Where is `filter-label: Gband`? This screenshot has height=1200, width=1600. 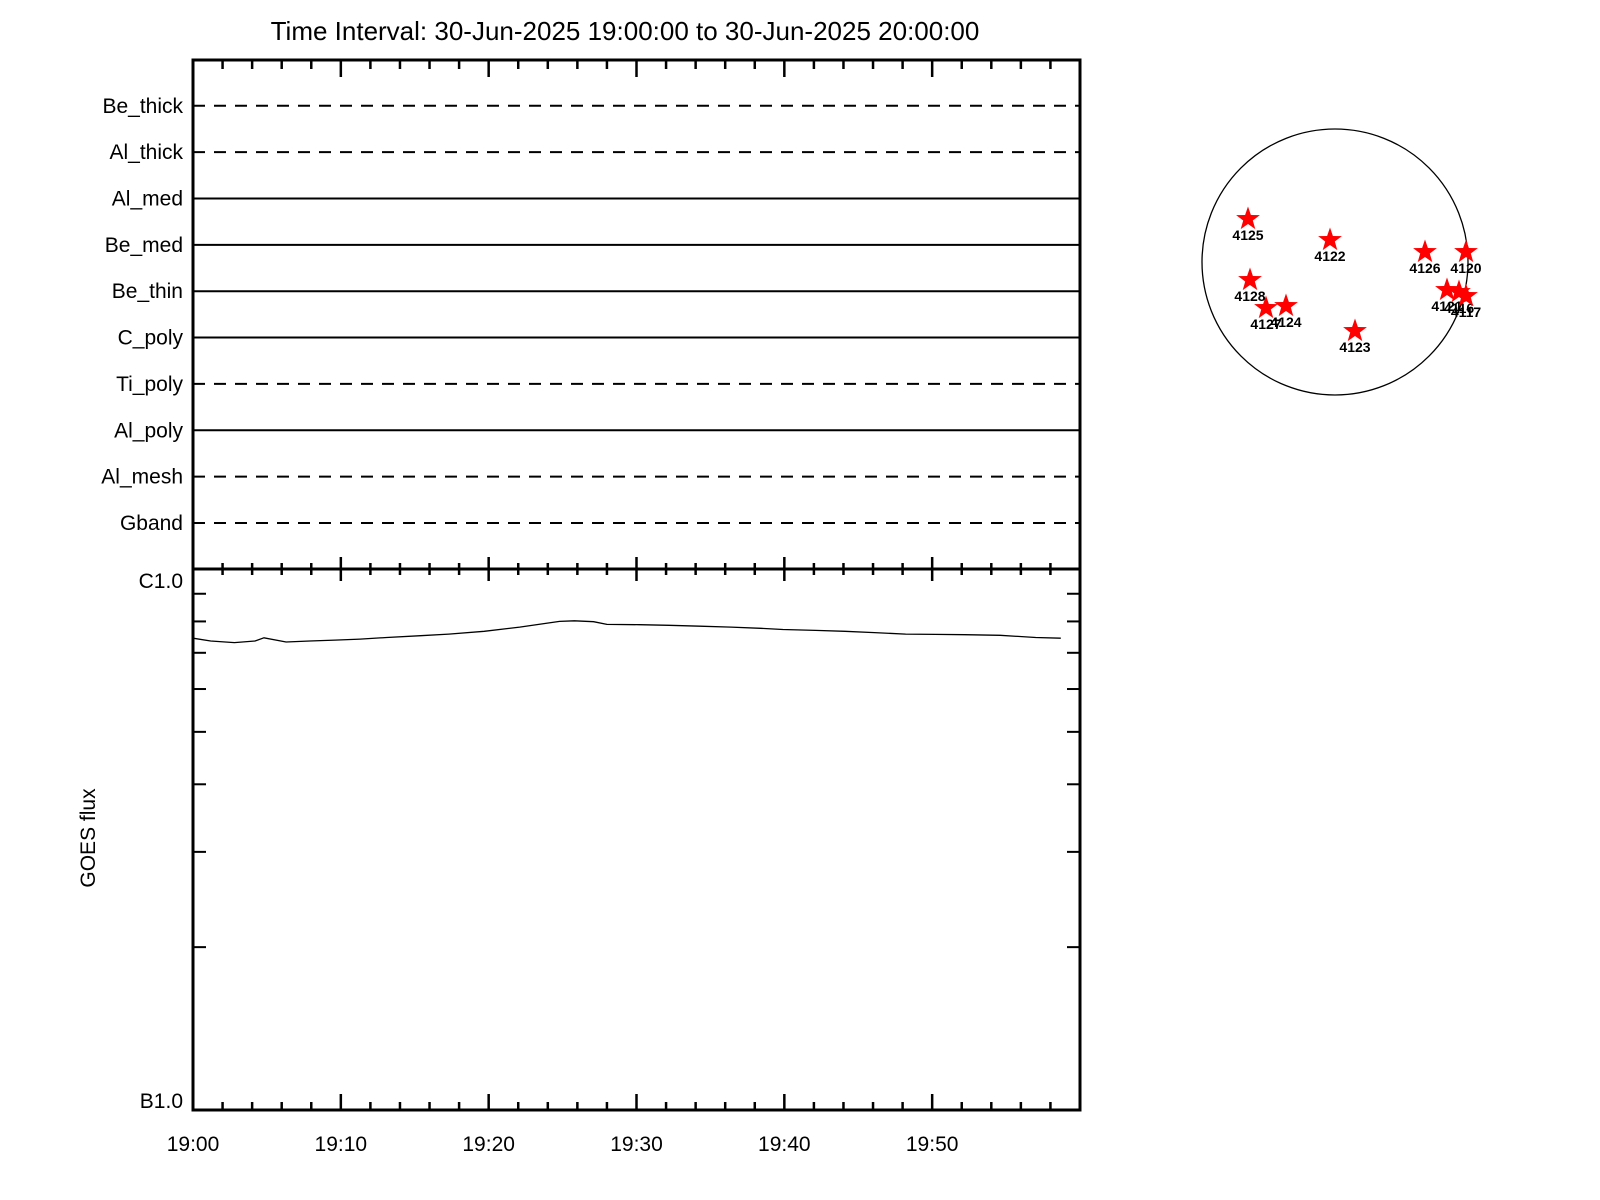 filter-label: Gband is located at coordinates (151, 523).